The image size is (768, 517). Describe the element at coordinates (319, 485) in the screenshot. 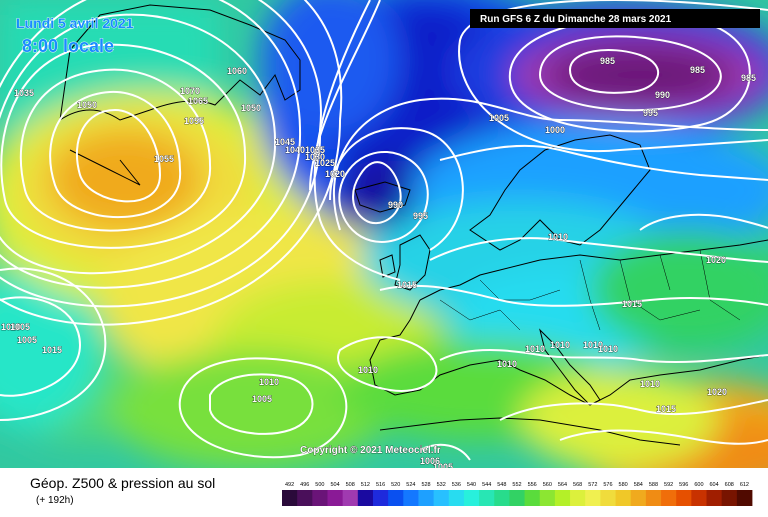

I see `legend-tick-label: 500` at that location.